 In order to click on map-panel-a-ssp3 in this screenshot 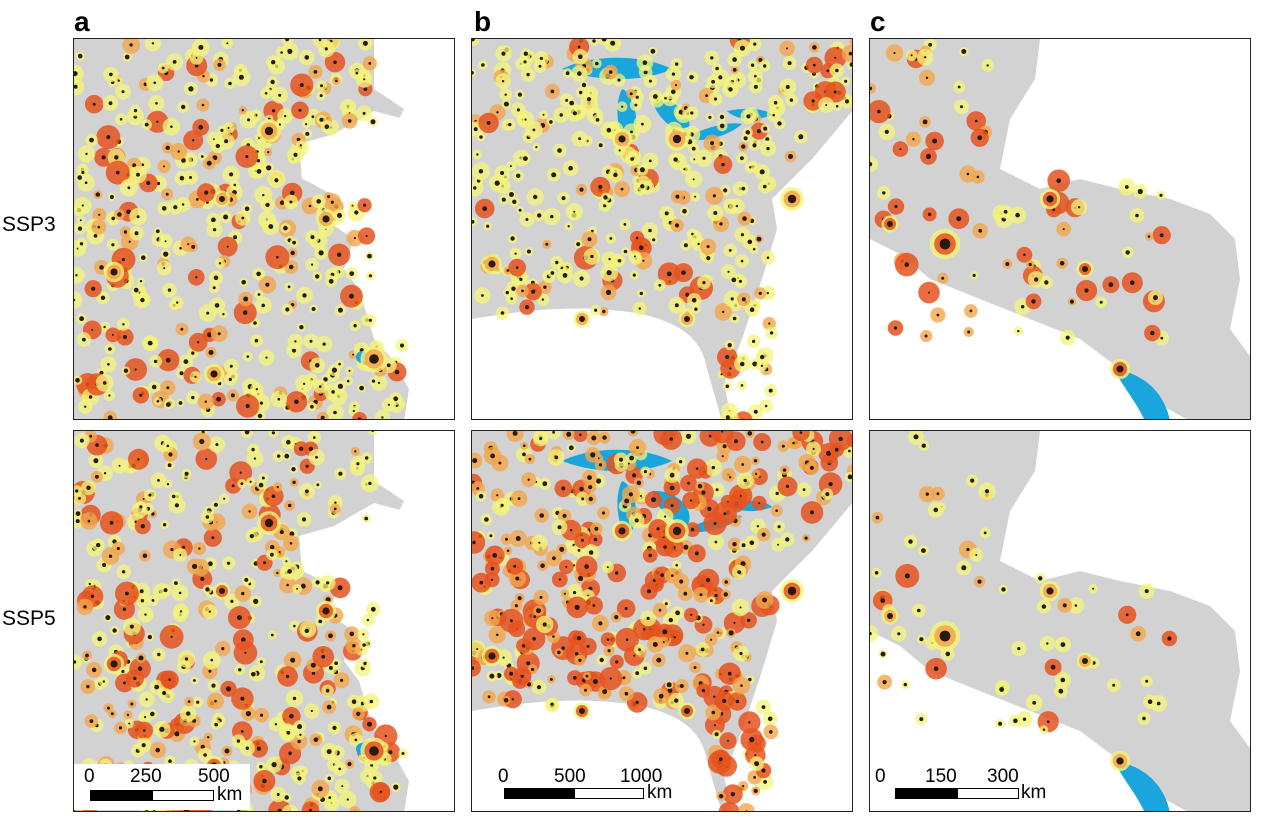, I will do `click(264, 229)`.